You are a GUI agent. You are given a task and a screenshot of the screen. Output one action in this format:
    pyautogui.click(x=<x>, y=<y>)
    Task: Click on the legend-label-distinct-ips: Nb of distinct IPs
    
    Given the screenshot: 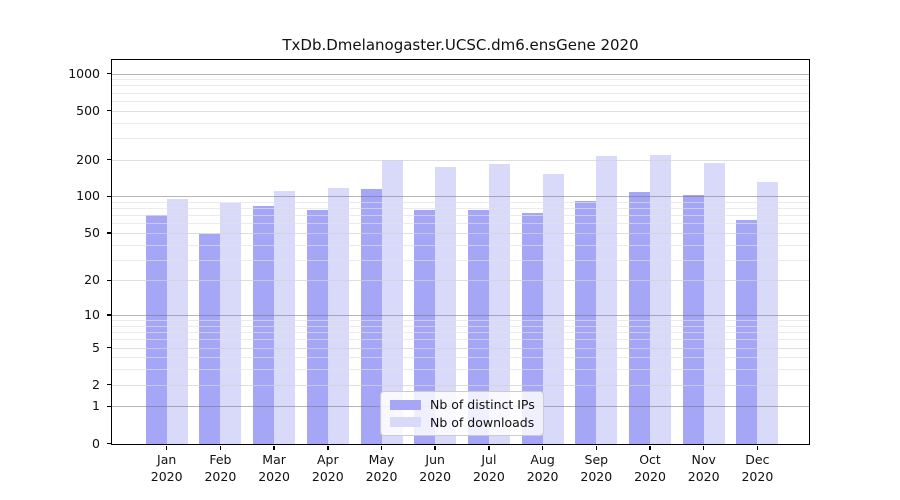 What is the action you would take?
    pyautogui.click(x=482, y=405)
    